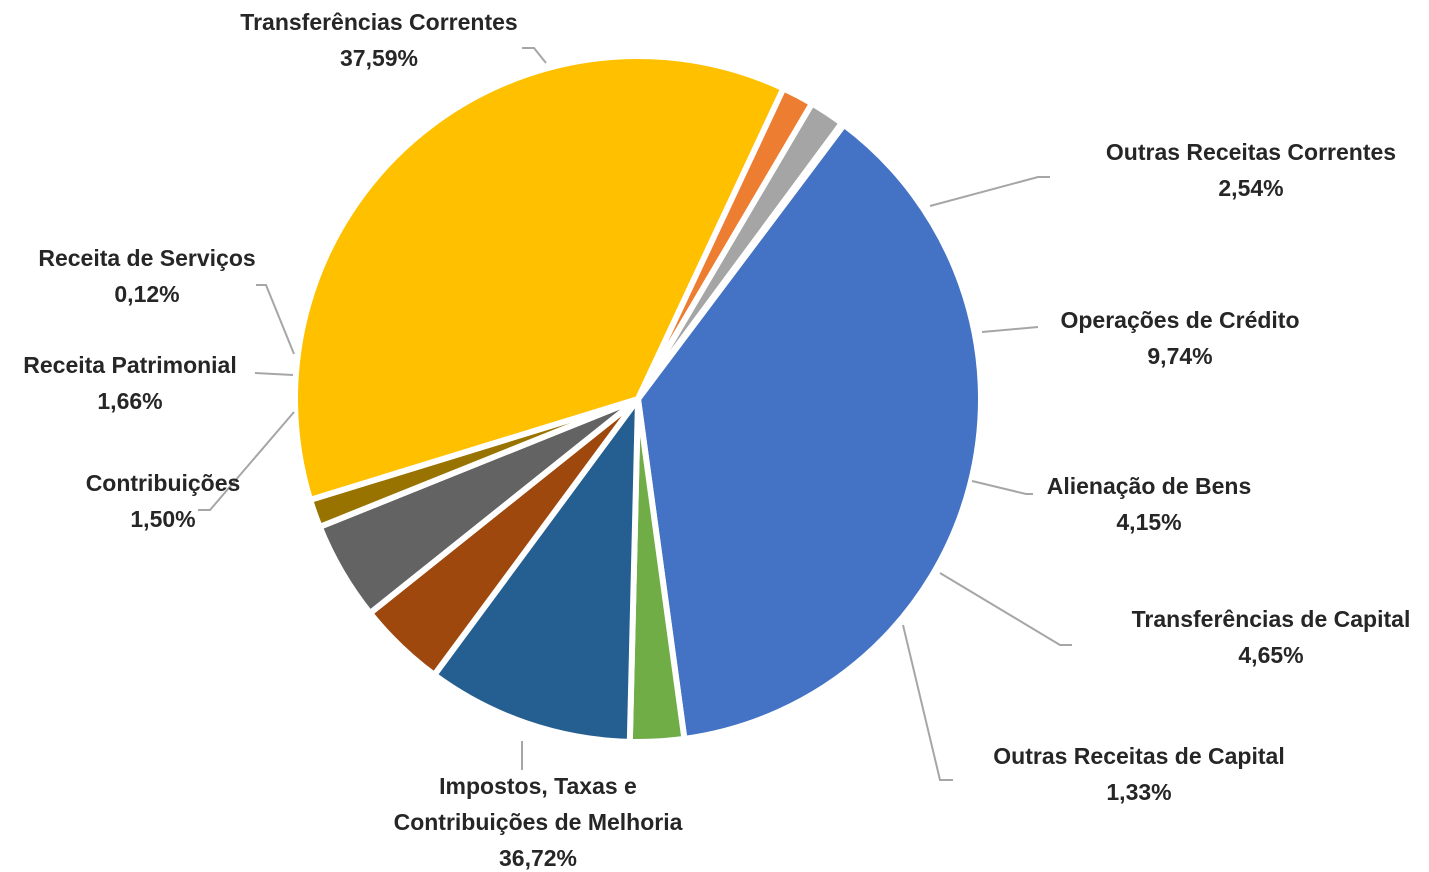  Describe the element at coordinates (129, 383) in the screenshot. I see `data-label: Receita Patrimonial 1,66%` at that location.